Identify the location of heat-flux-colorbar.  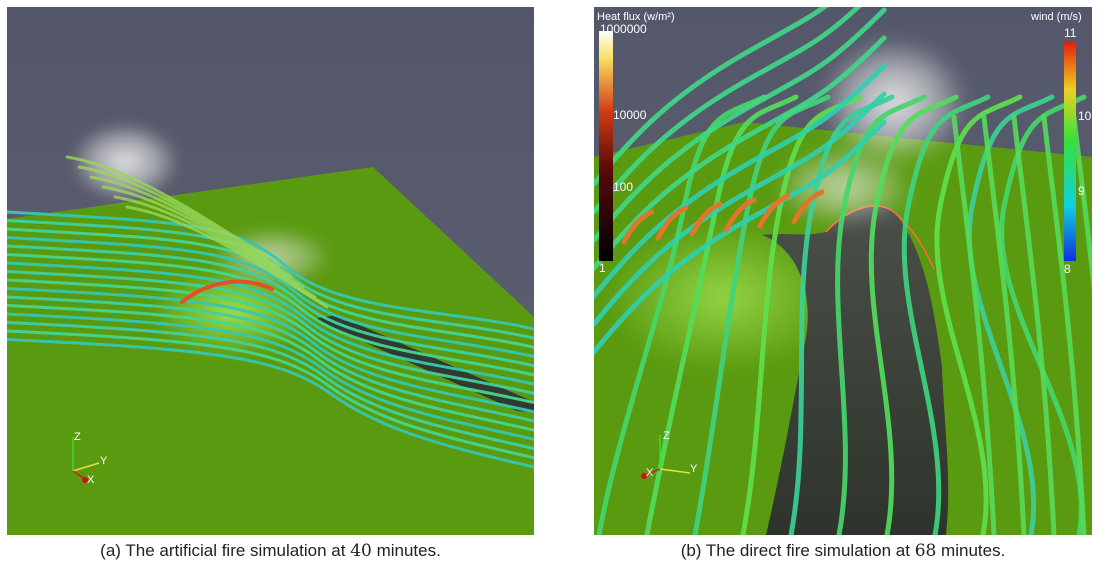
(606, 146).